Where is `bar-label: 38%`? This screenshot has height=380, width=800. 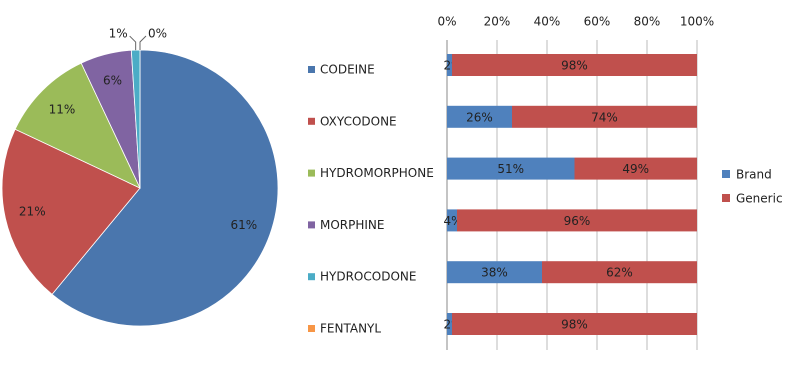
bar-label: 38% is located at coordinates (494, 273).